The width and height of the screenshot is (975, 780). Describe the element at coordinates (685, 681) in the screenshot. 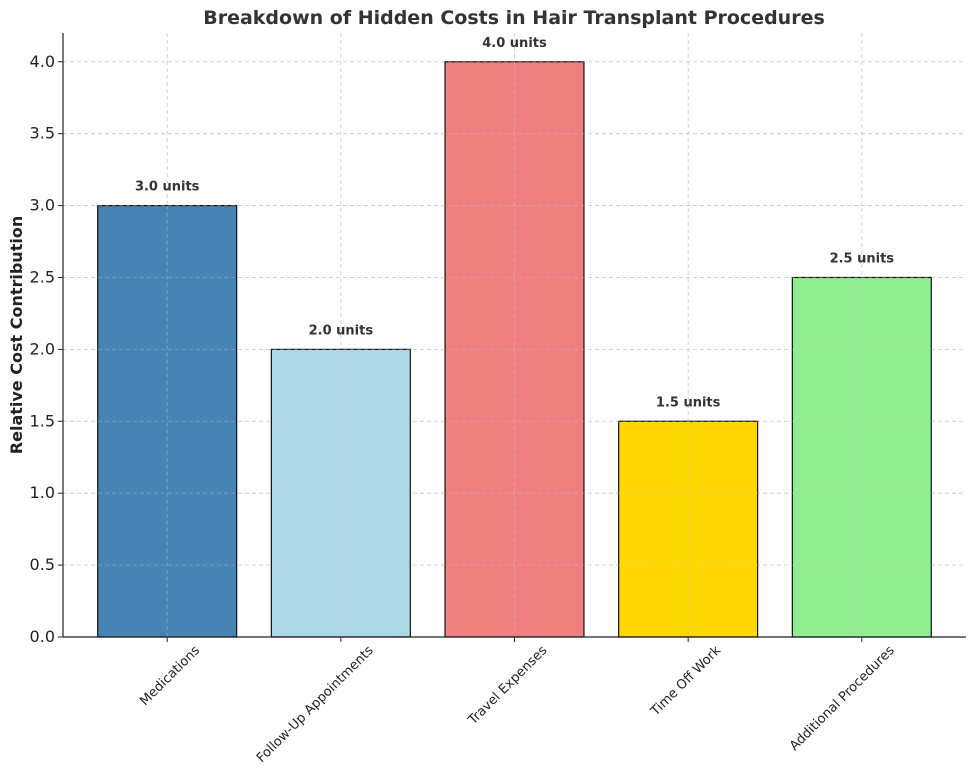

I see `x-tick-label: Time Off Work` at that location.